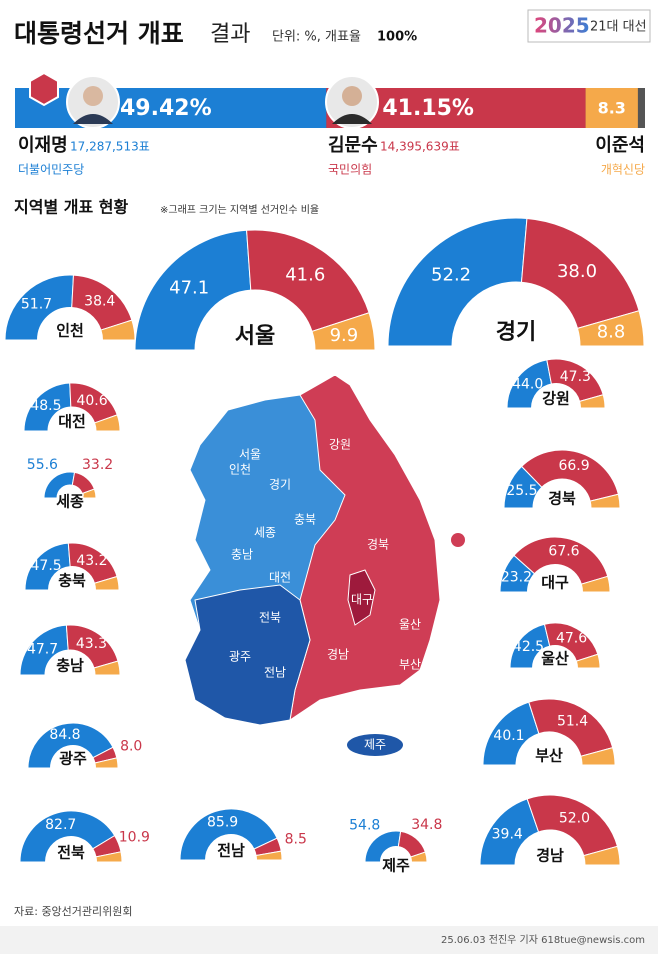 The height and width of the screenshot is (954, 658). What do you see at coordinates (91, 644) in the screenshot?
I see `value-label: 43.3` at bounding box center [91, 644].